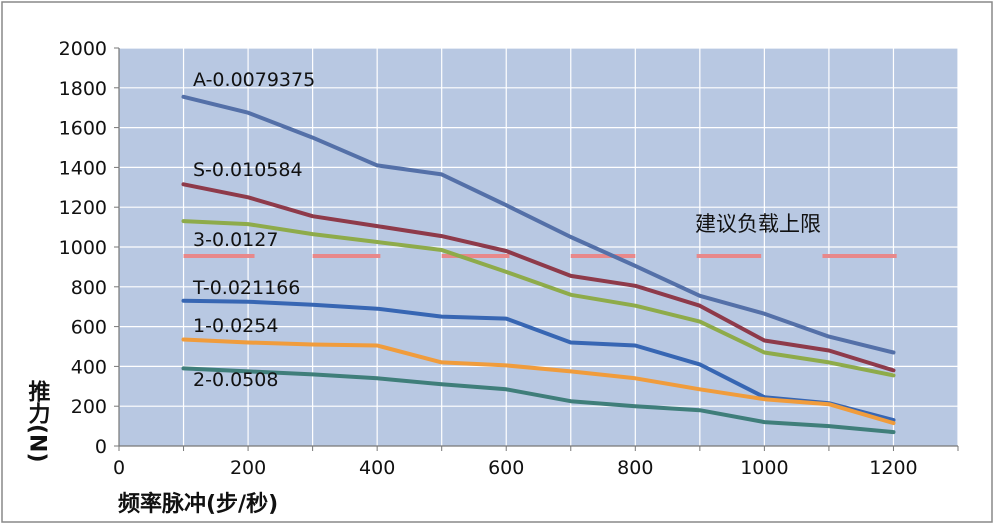 This screenshot has width=994, height=528. Describe the element at coordinates (248, 170) in the screenshot. I see `series-label: S-0.010584` at that location.